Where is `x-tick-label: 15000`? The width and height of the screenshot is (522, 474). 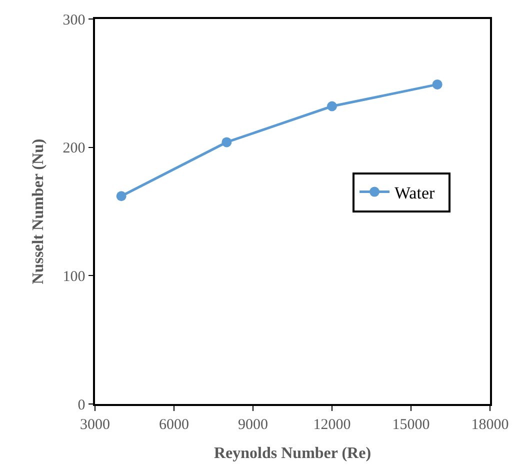
x-tick-label: 15000 is located at coordinates (411, 424).